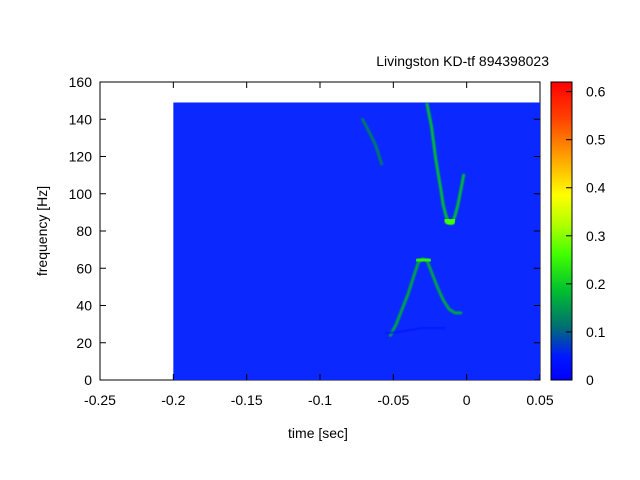  Describe the element at coordinates (42, 231) in the screenshot. I see `y-axis-label: frequency [Hz]` at that location.